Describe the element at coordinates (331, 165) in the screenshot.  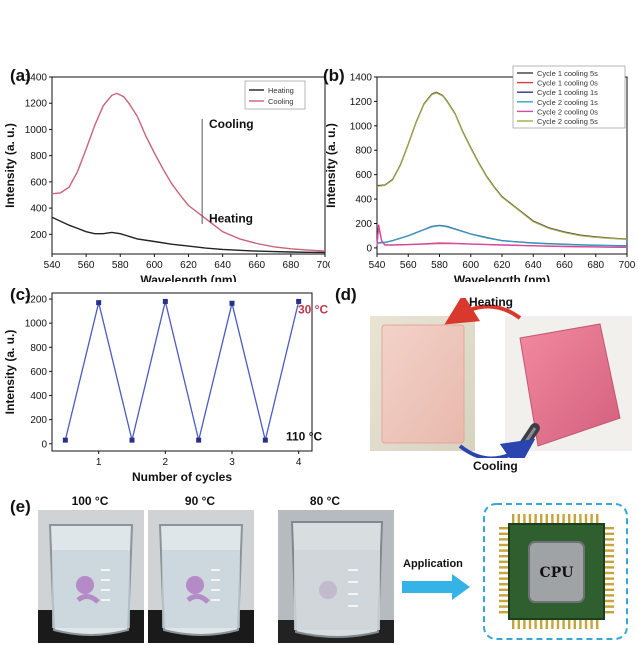
I see `y-axis-title: Intensity (a. u.)` at that location.